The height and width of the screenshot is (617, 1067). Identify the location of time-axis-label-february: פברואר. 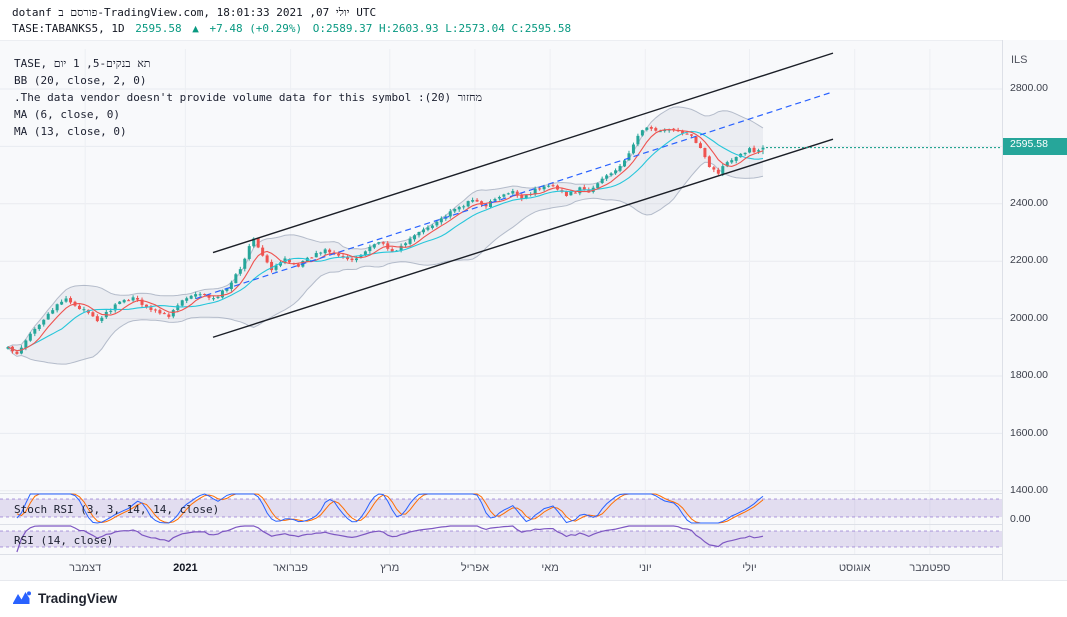
(290, 568).